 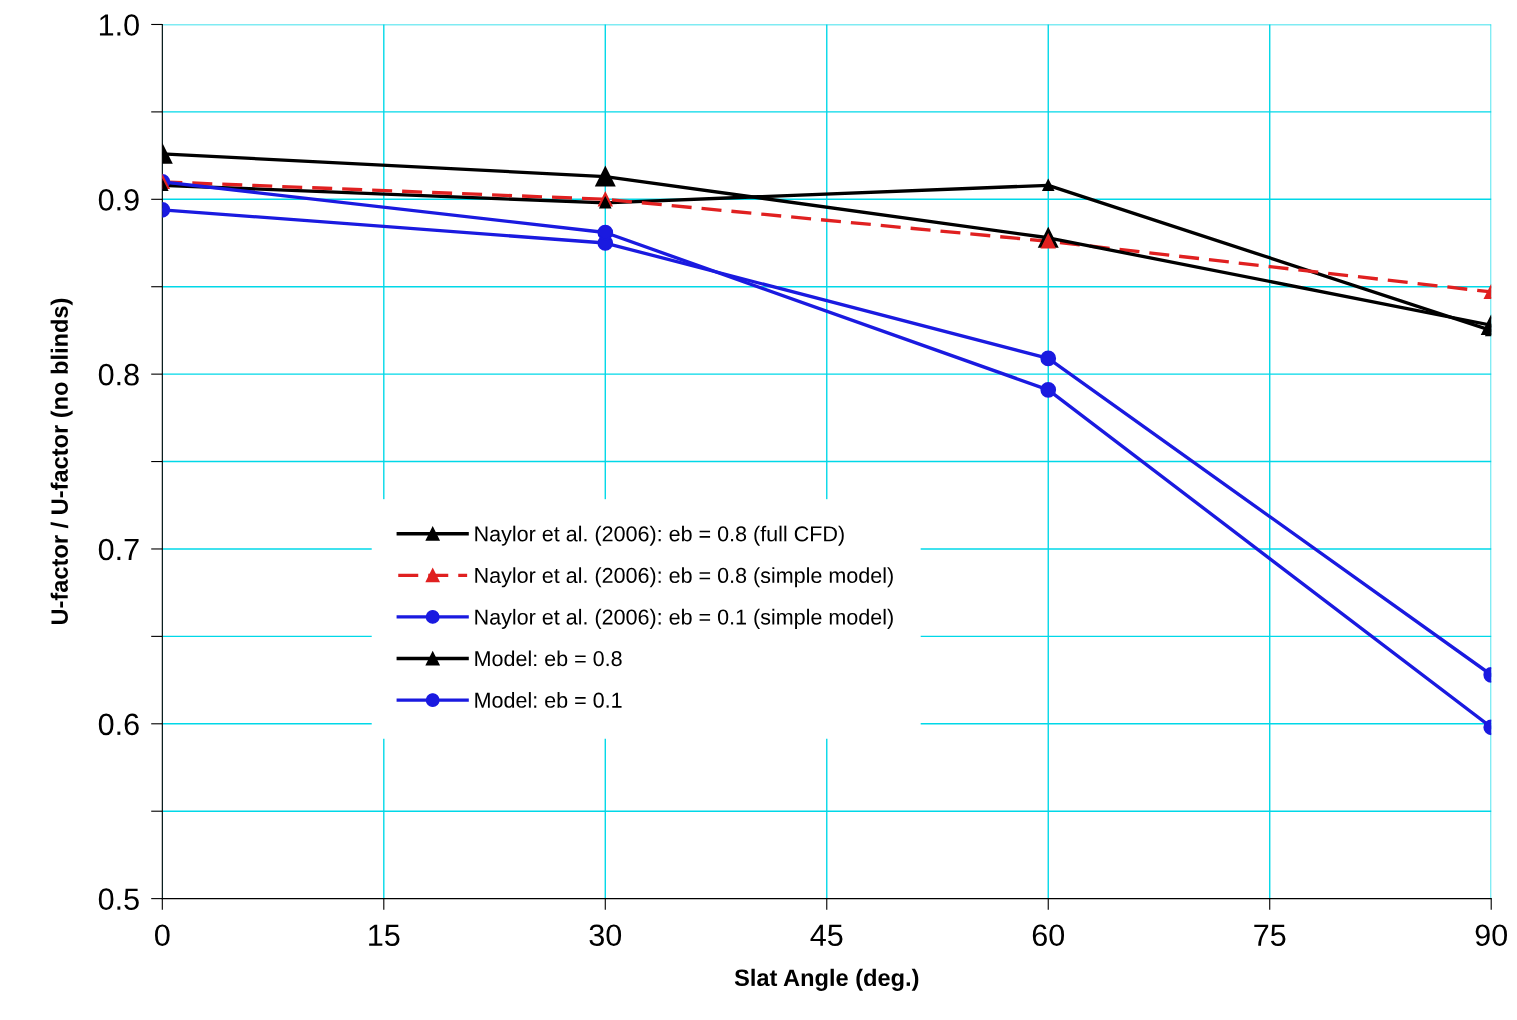 What do you see at coordinates (605, 935) in the screenshot?
I see `x-tick-label: 30` at bounding box center [605, 935].